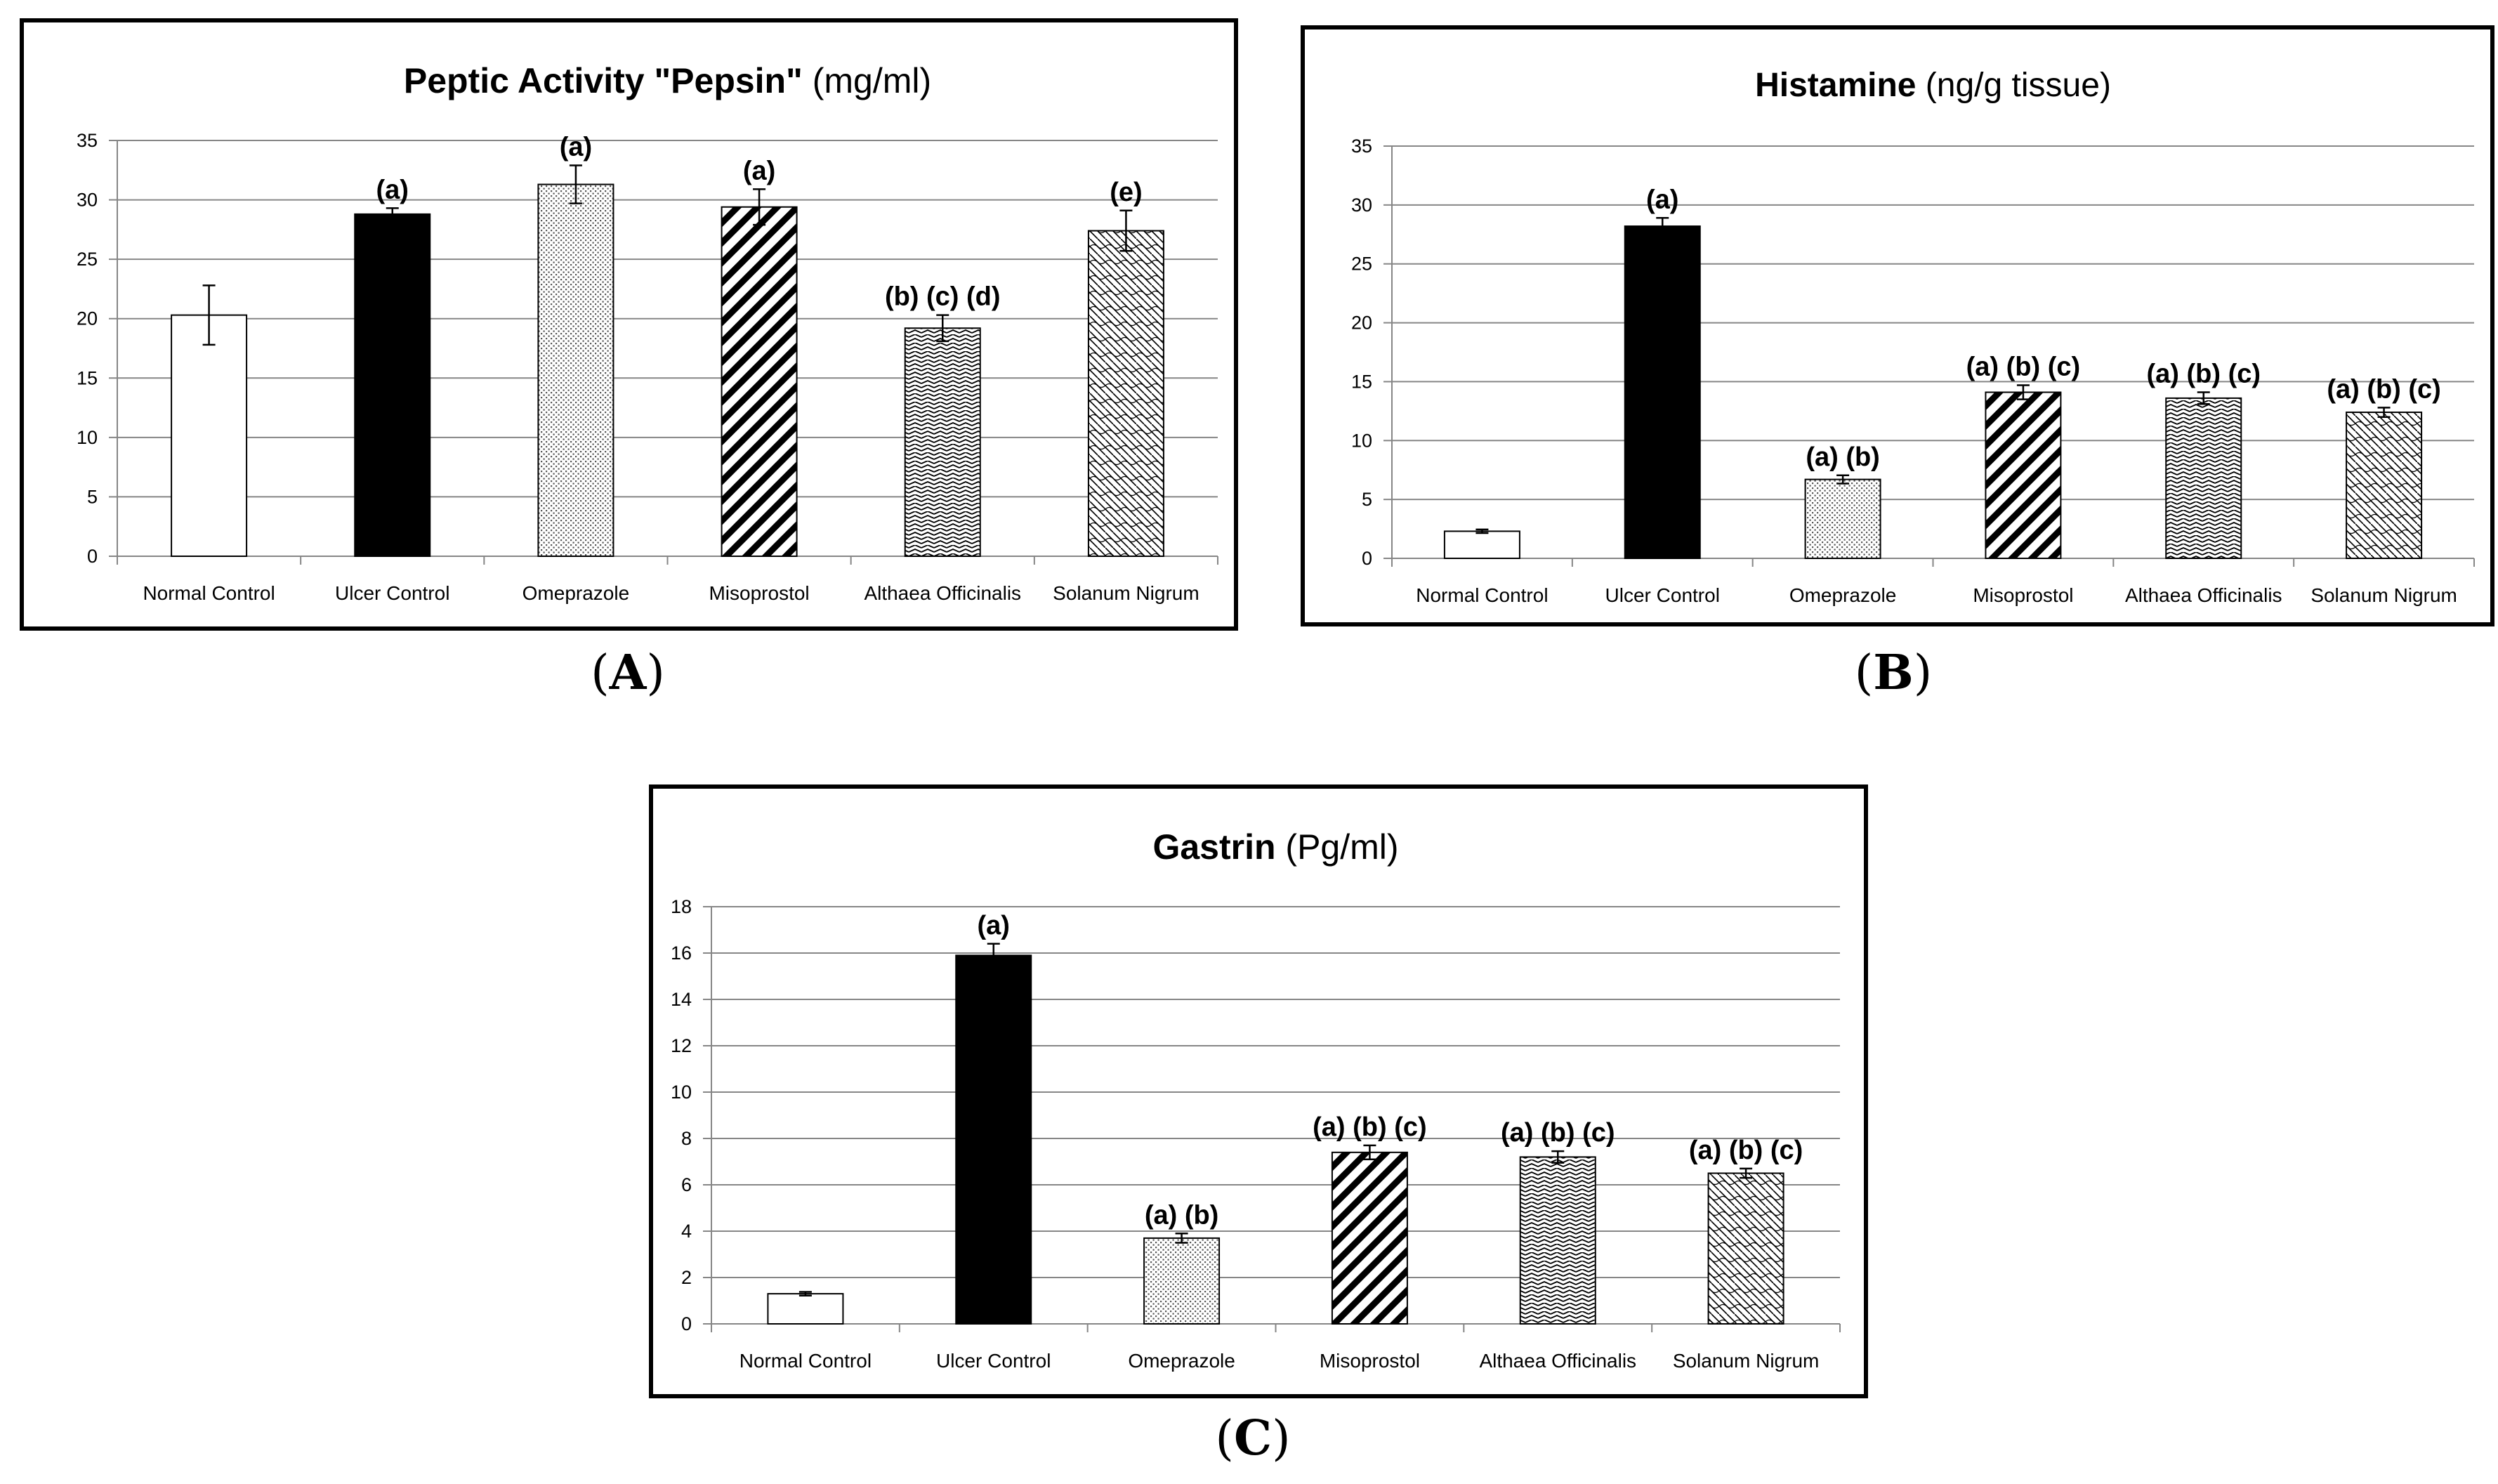 The width and height of the screenshot is (2498, 1484). I want to click on chart-B-y-tick-label: 20, so click(1361, 323).